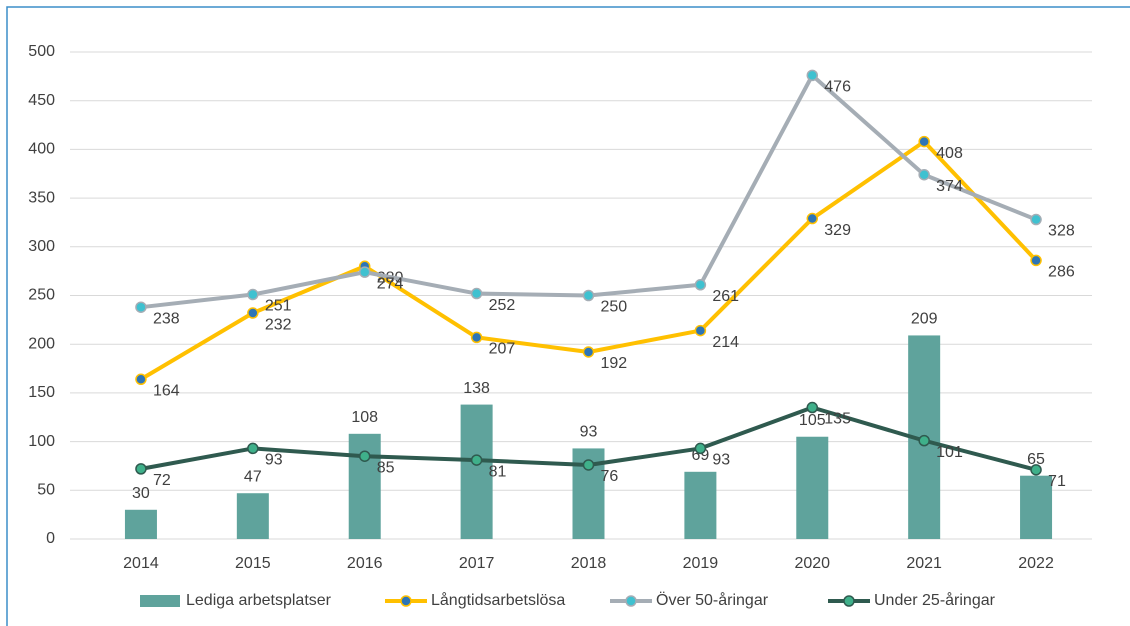 The width and height of the screenshot is (1130, 626). What do you see at coordinates (259, 600) in the screenshot?
I see `legend-label: Lediga arbetsplatser` at bounding box center [259, 600].